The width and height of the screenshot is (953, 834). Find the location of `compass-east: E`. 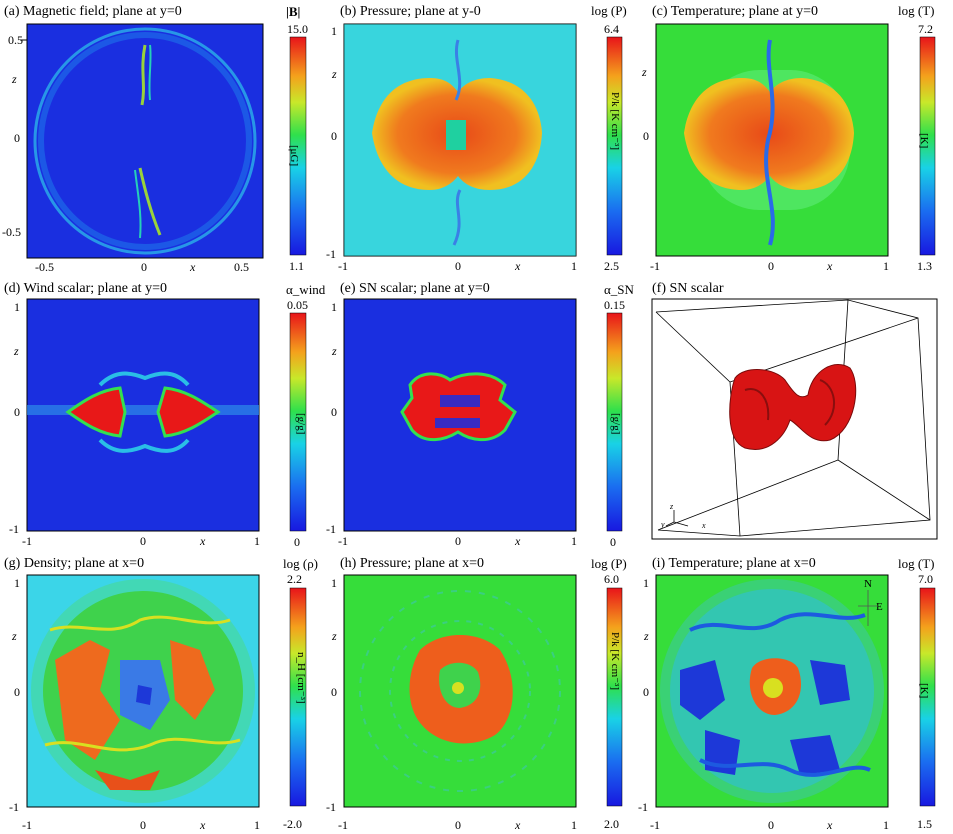

compass-east: E is located at coordinates (879, 607).